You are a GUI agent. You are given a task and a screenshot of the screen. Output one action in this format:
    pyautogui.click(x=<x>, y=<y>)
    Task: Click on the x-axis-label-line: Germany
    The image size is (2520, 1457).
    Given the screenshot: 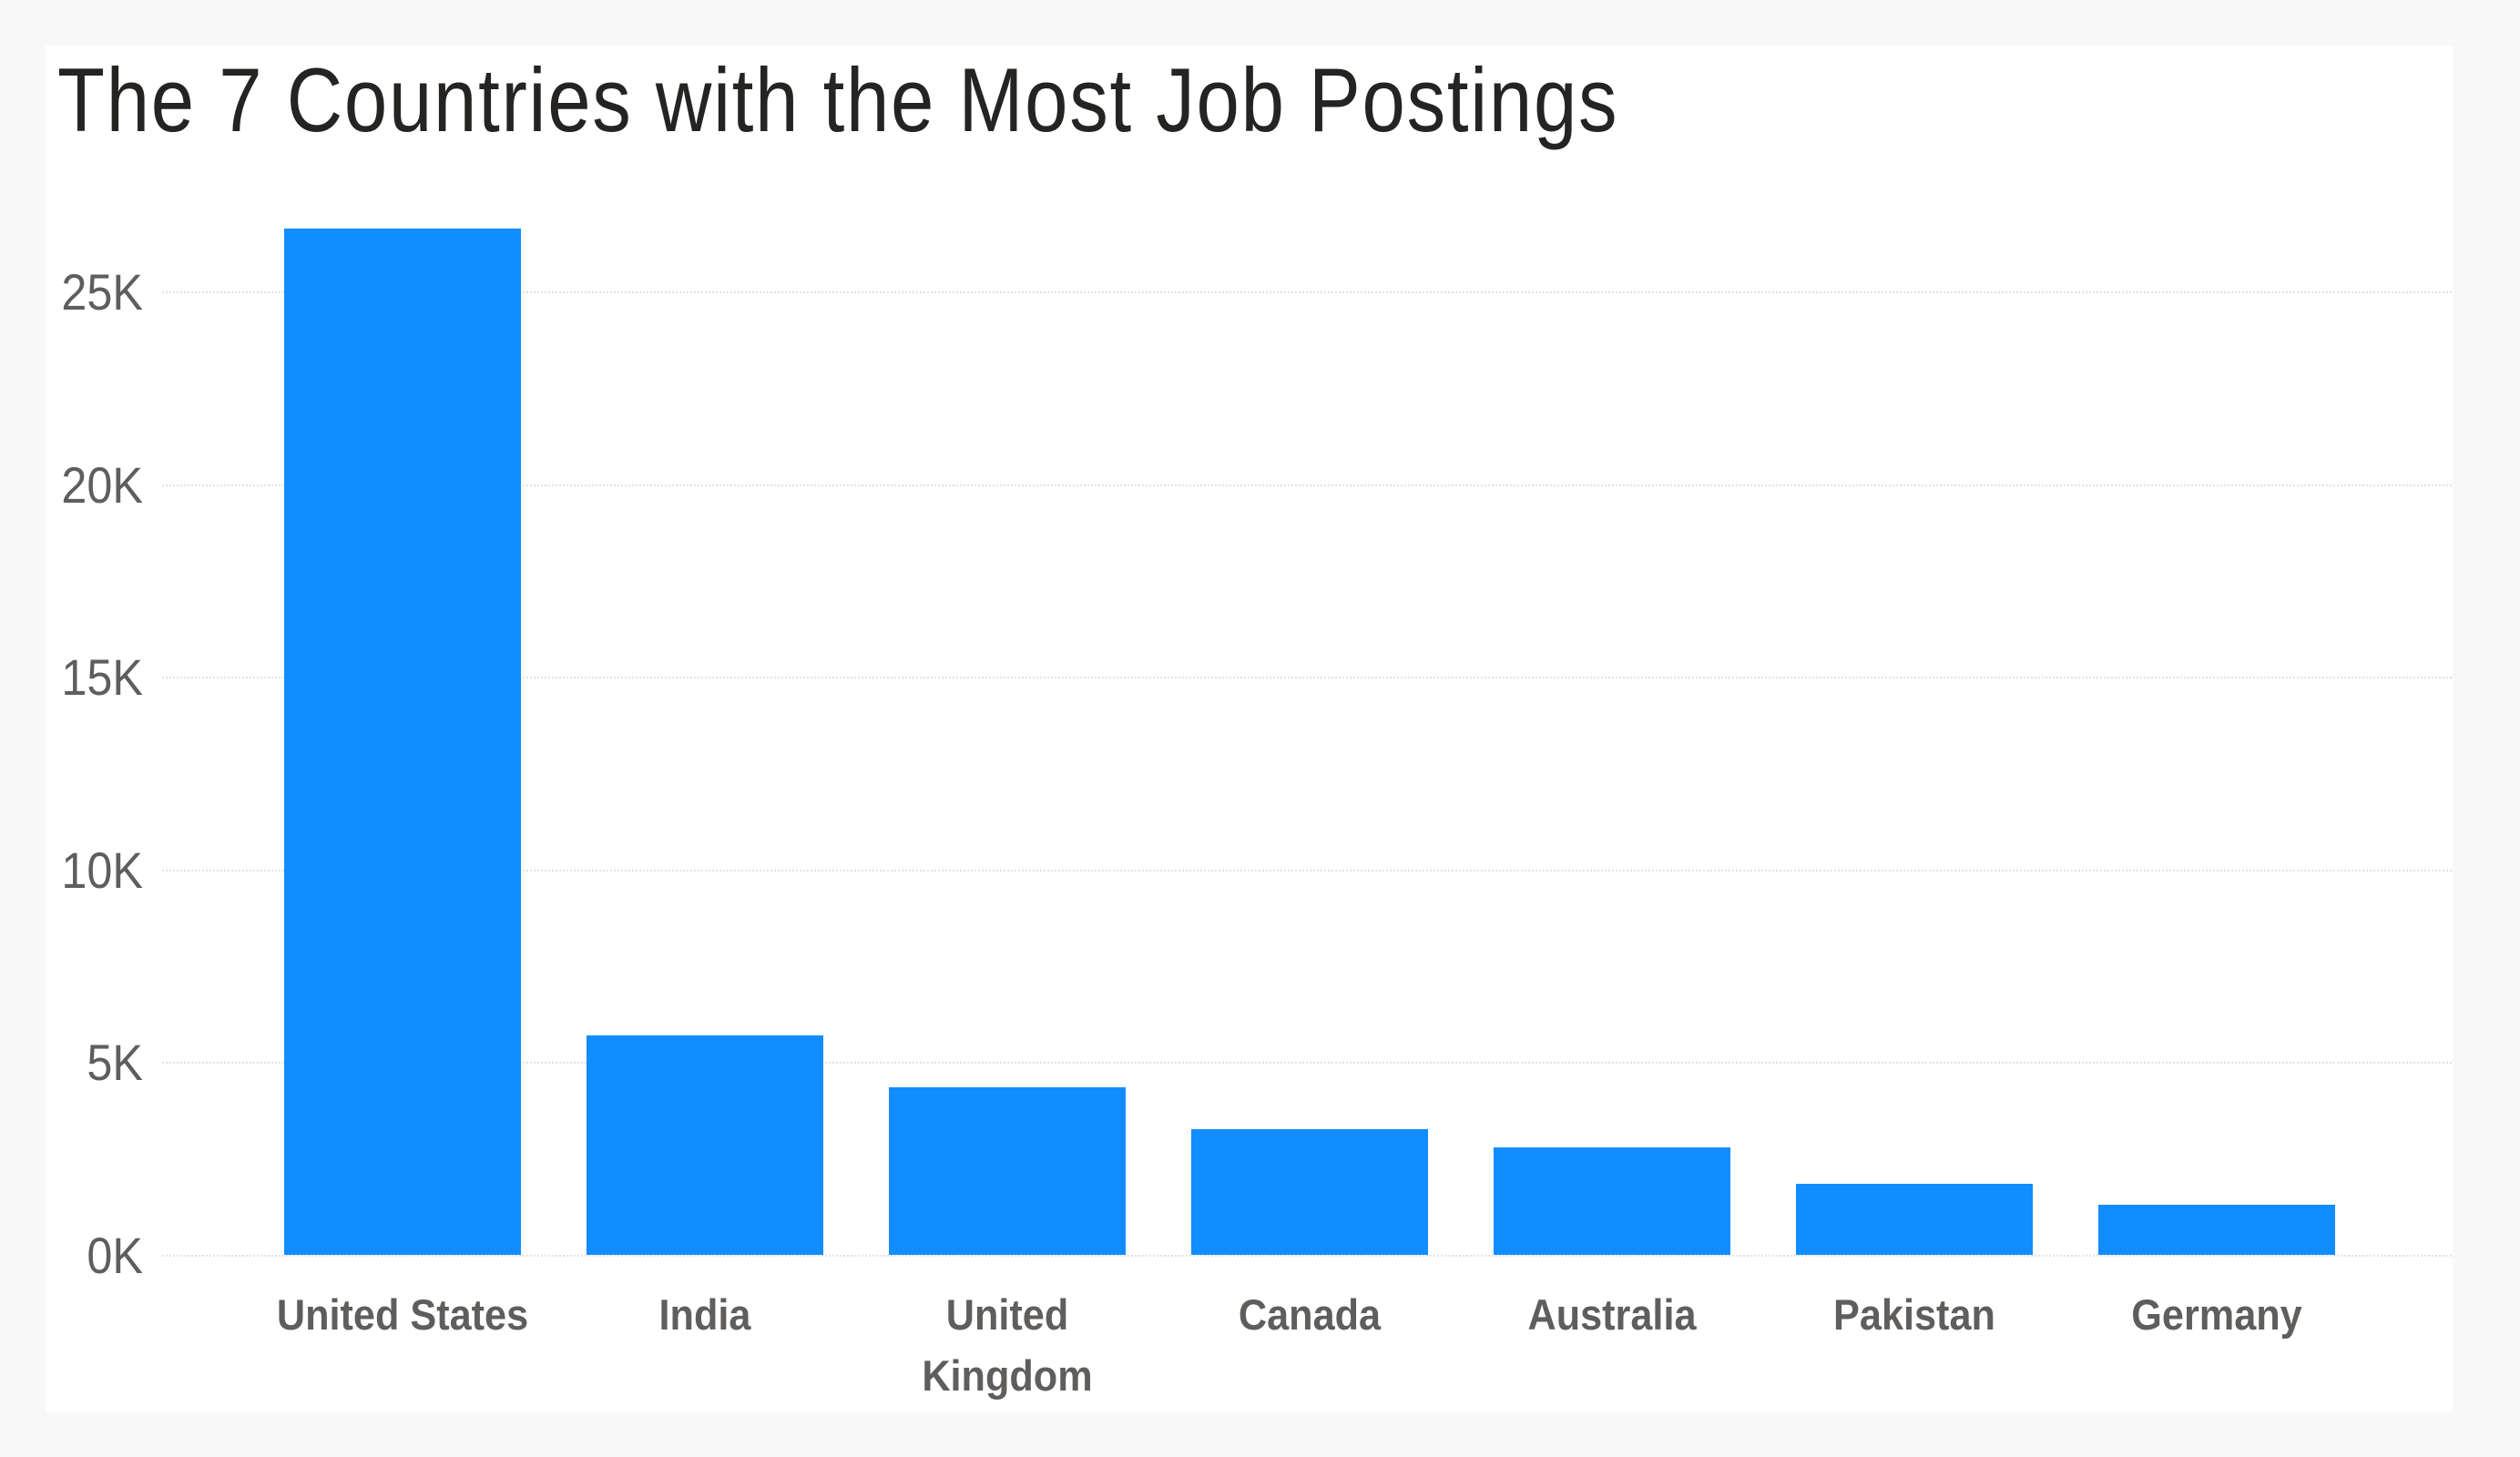 What is the action you would take?
    pyautogui.click(x=2217, y=1314)
    